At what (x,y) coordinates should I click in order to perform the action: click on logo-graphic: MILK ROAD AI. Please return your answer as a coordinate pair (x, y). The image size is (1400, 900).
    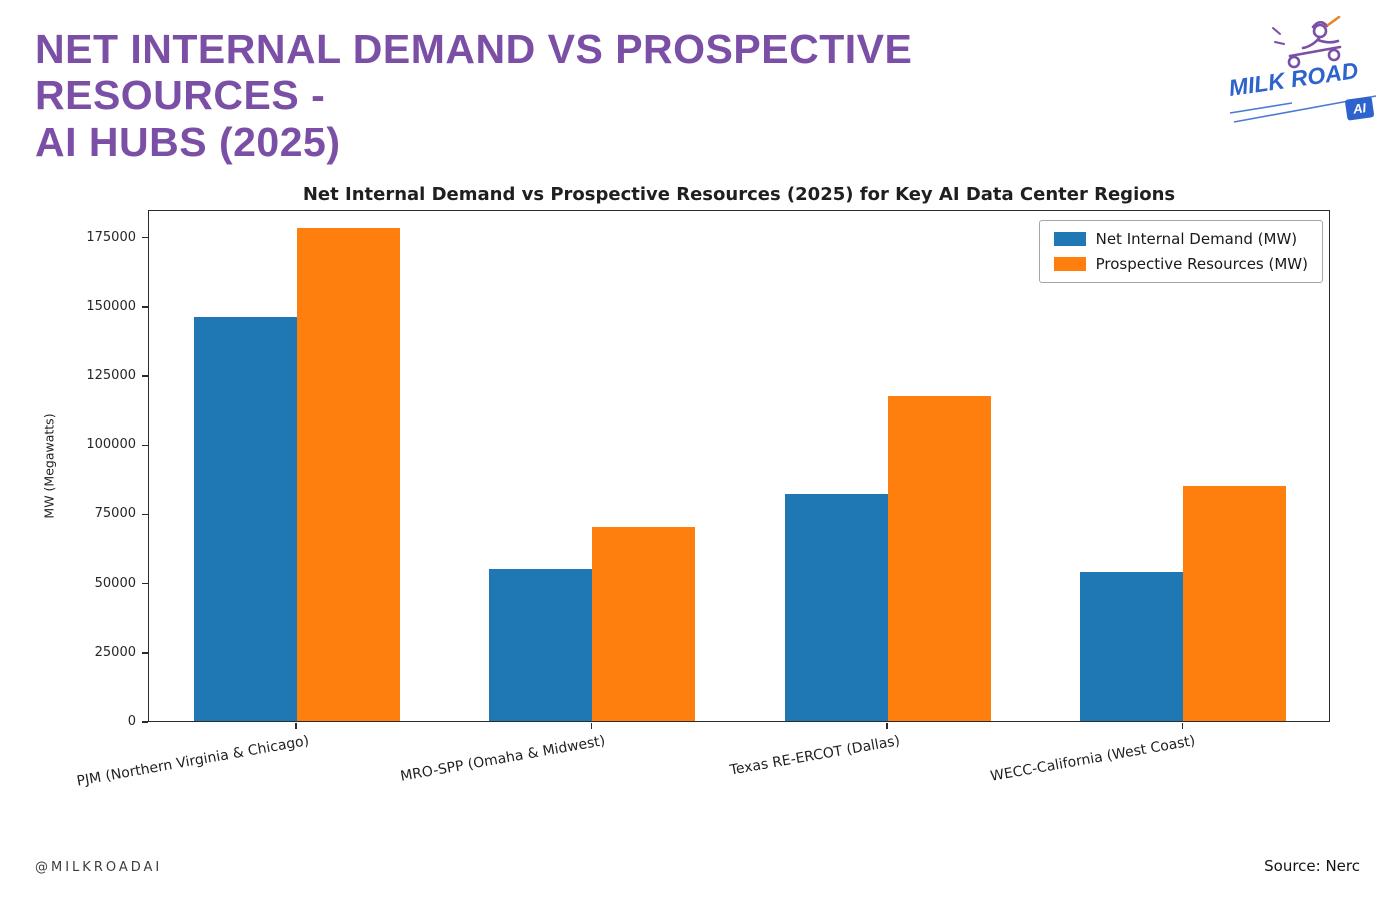
    Looking at the image, I should click on (1302, 69).